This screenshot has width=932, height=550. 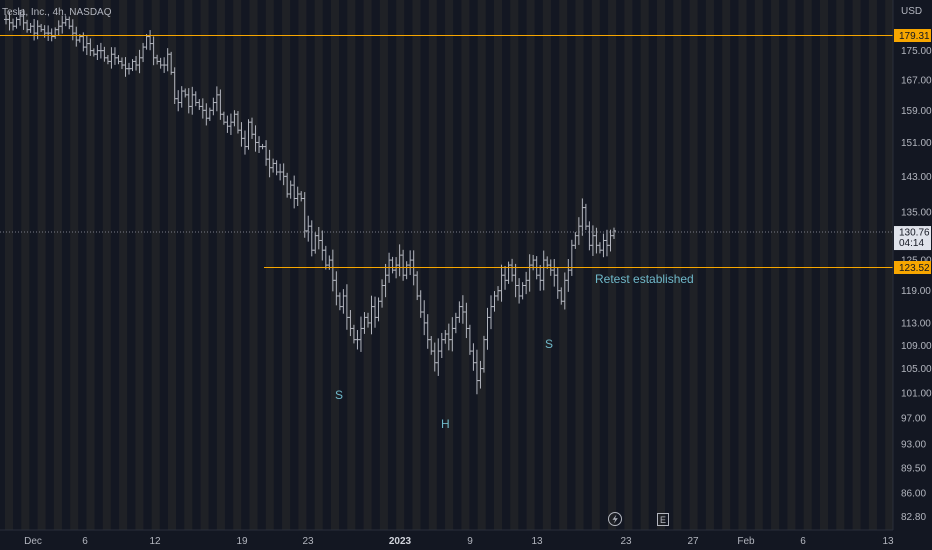 What do you see at coordinates (644, 279) in the screenshot?
I see `retest-label: Retest established` at bounding box center [644, 279].